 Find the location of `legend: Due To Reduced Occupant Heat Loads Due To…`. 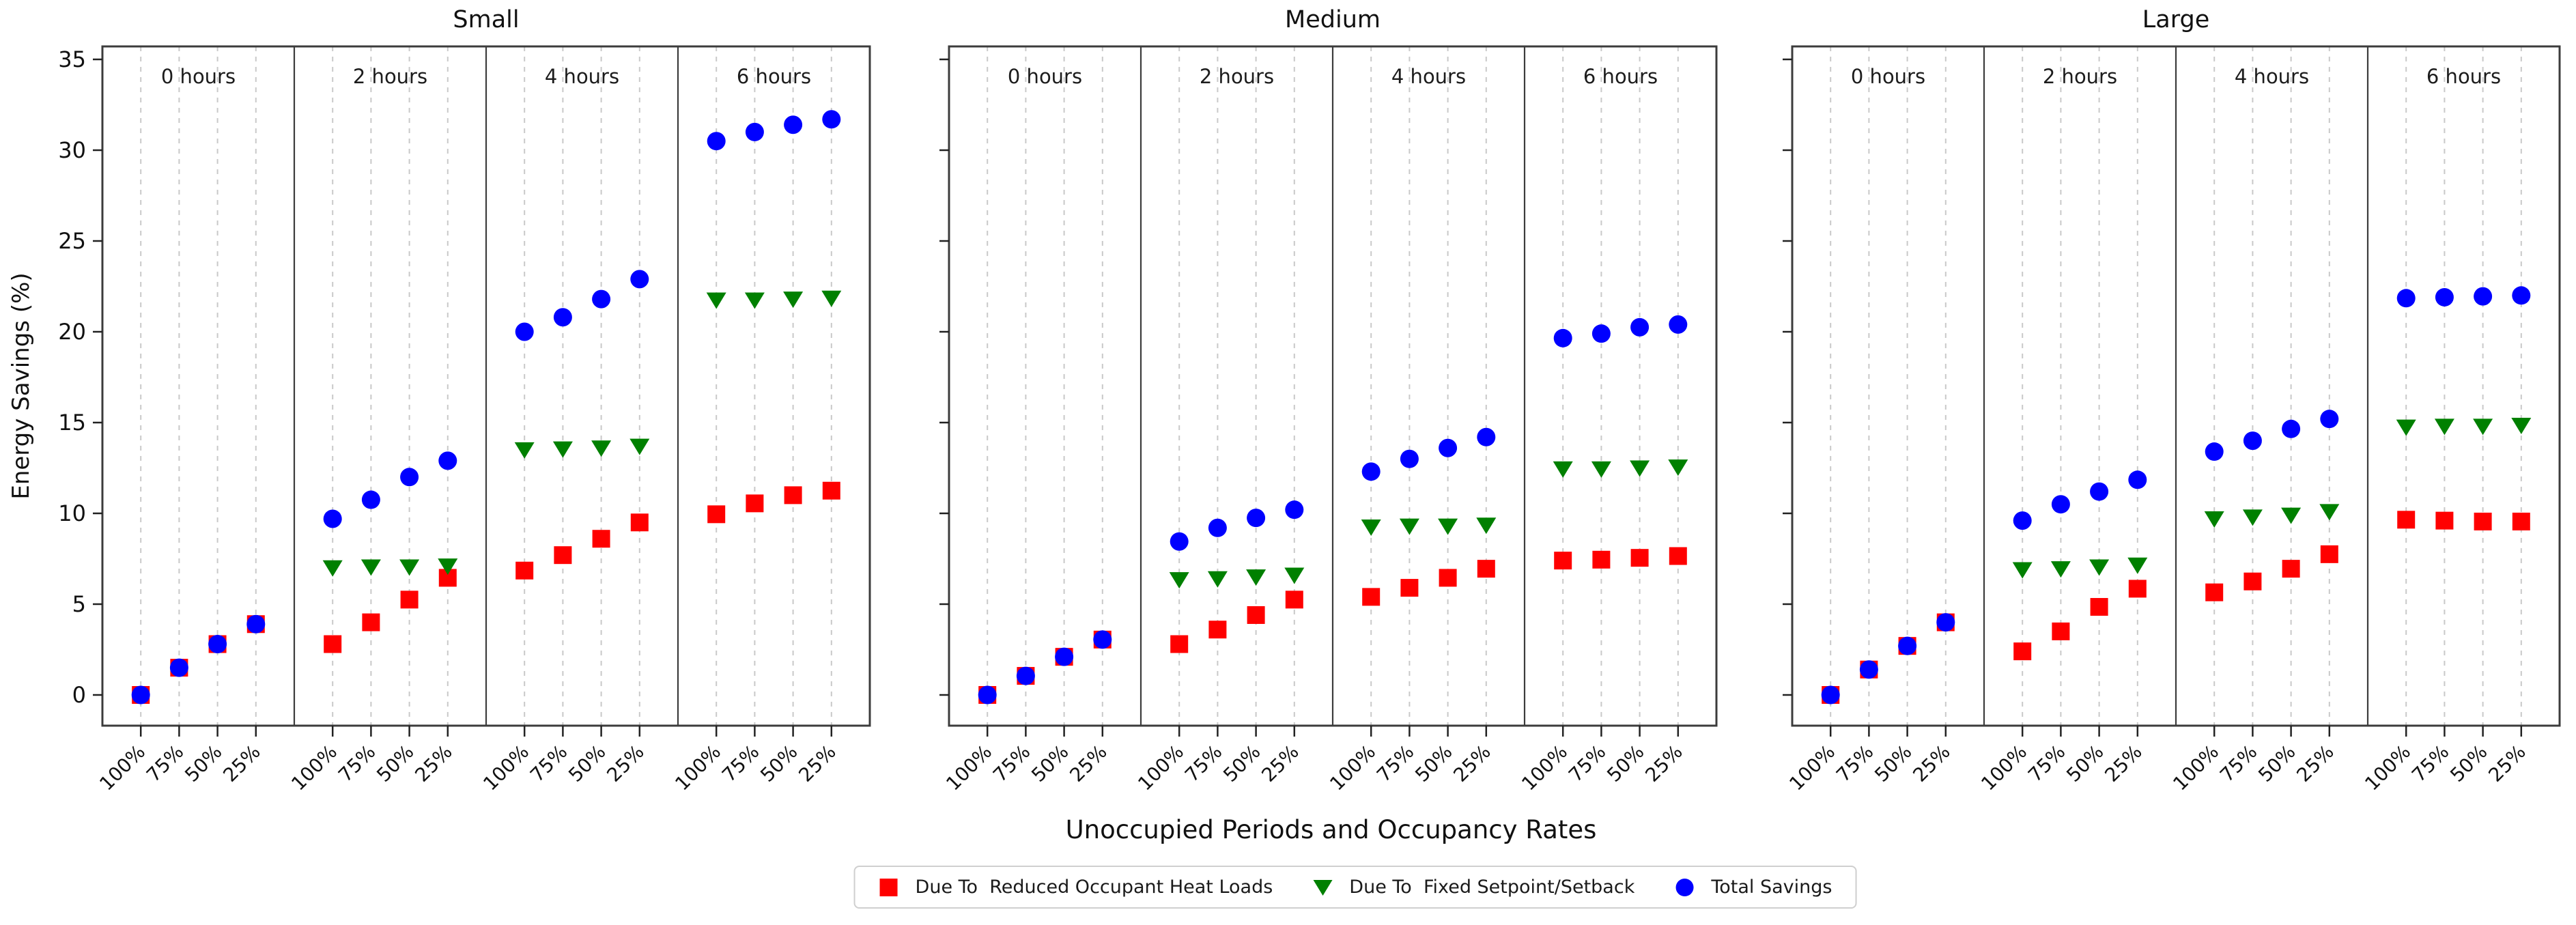

legend: Due To Reduced Occupant Heat Loads Due To… is located at coordinates (1355, 887).